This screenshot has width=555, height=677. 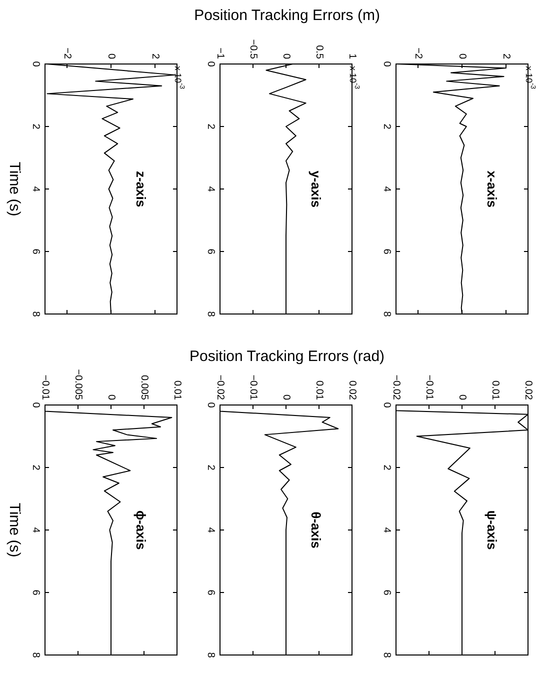 What do you see at coordinates (352, 56) in the screenshot?
I see `x-tick-label: 1` at bounding box center [352, 56].